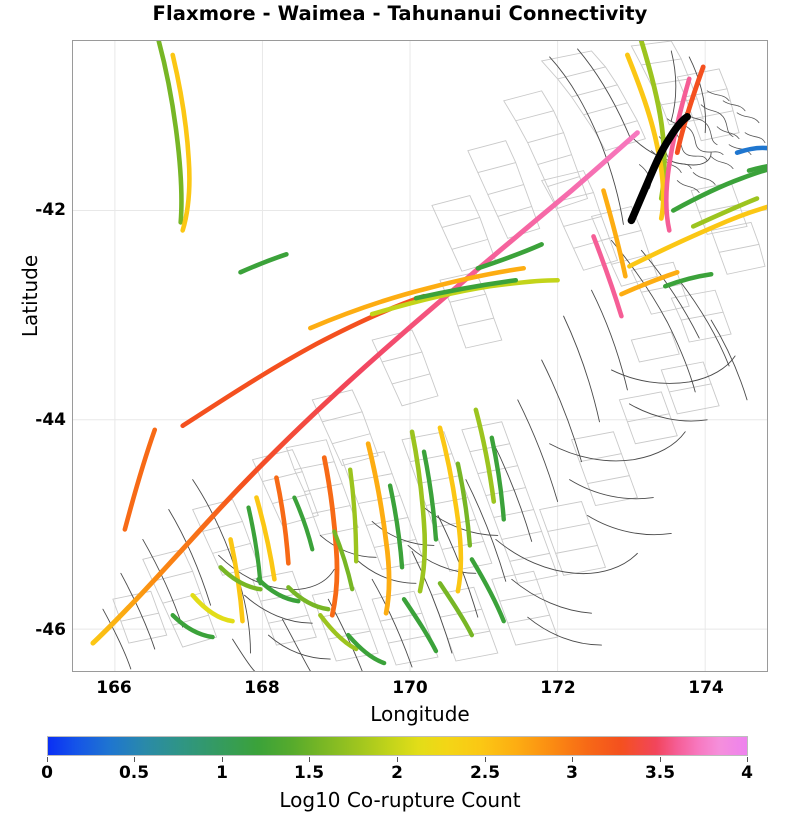 This screenshot has width=800, height=822. What do you see at coordinates (50, 420) in the screenshot?
I see `ytick-label: -44` at bounding box center [50, 420].